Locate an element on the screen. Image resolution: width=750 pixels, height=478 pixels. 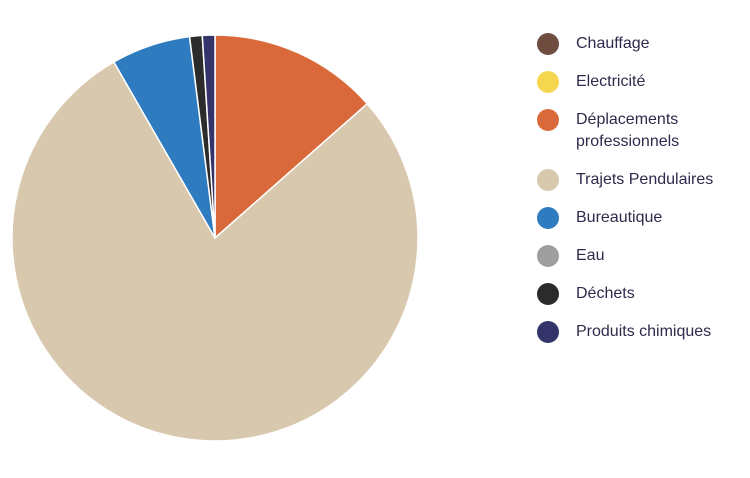
legend-label: Trajets Pendulaires is located at coordinates (645, 179).